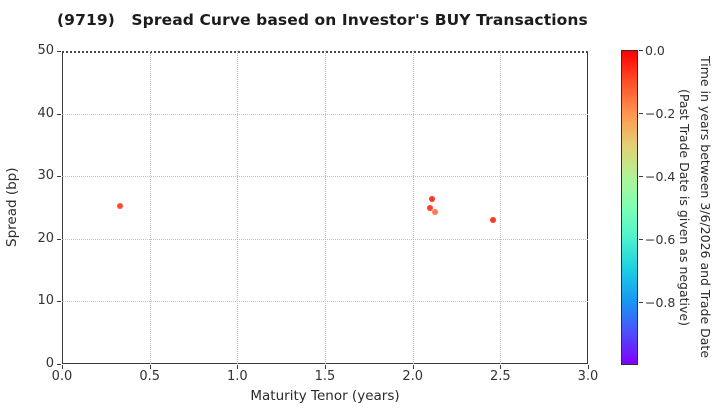  I want to click on y-tick-label: 50, so click(45, 50).